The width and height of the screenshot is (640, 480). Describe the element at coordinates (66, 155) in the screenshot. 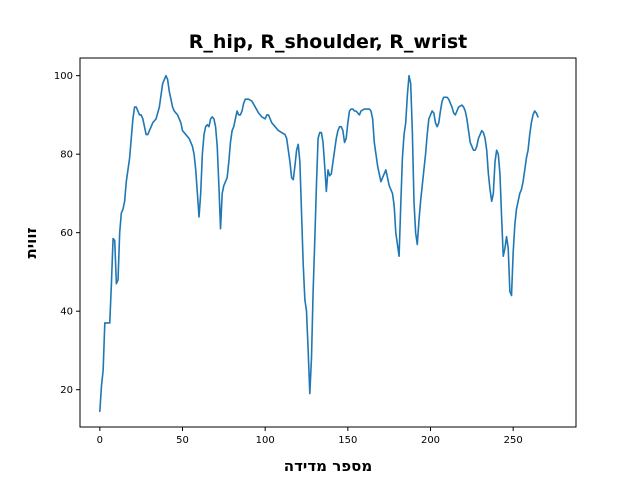

I see `y-tick-label: 80` at that location.